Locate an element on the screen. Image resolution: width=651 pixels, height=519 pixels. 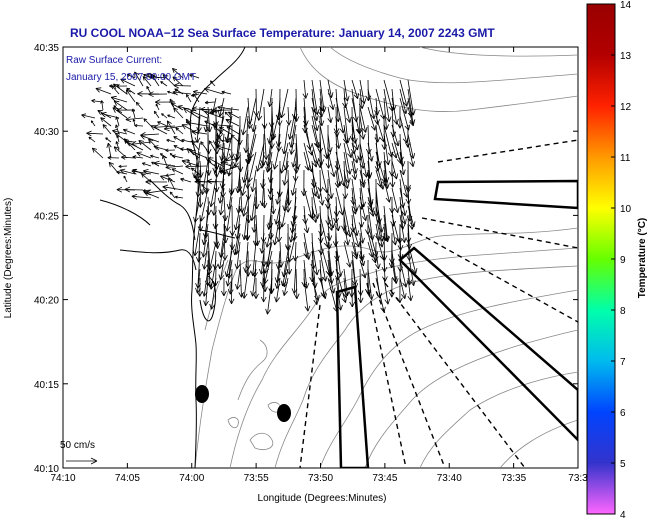
y-tick-label: 40:10 is located at coordinates (46, 469).